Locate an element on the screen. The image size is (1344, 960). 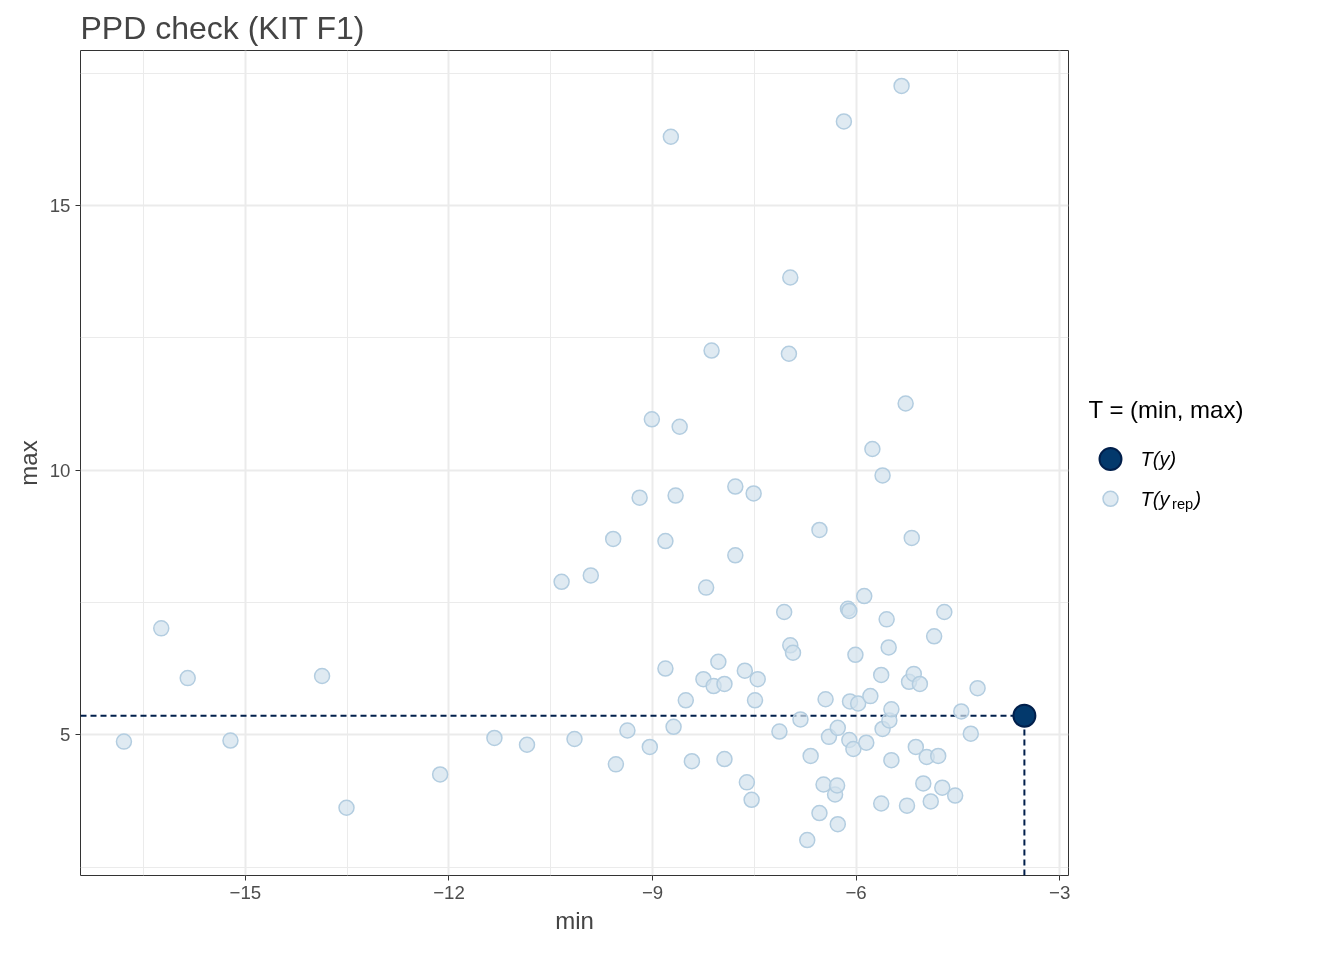
y-tick-label: 10 is located at coordinates (60, 470).